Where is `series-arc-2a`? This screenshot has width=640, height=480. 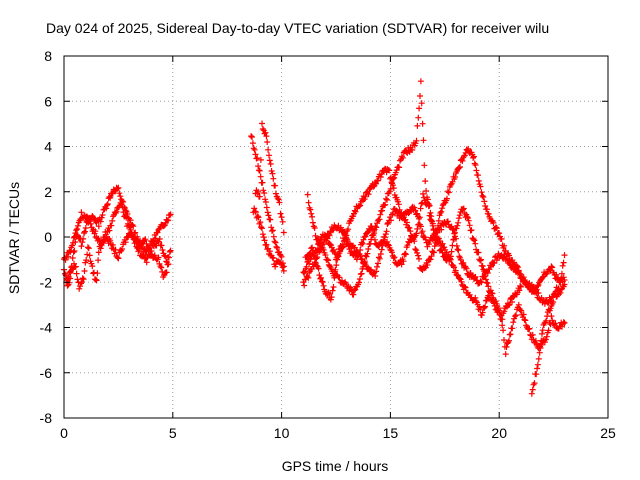
series-arc-2a is located at coordinates (267, 203).